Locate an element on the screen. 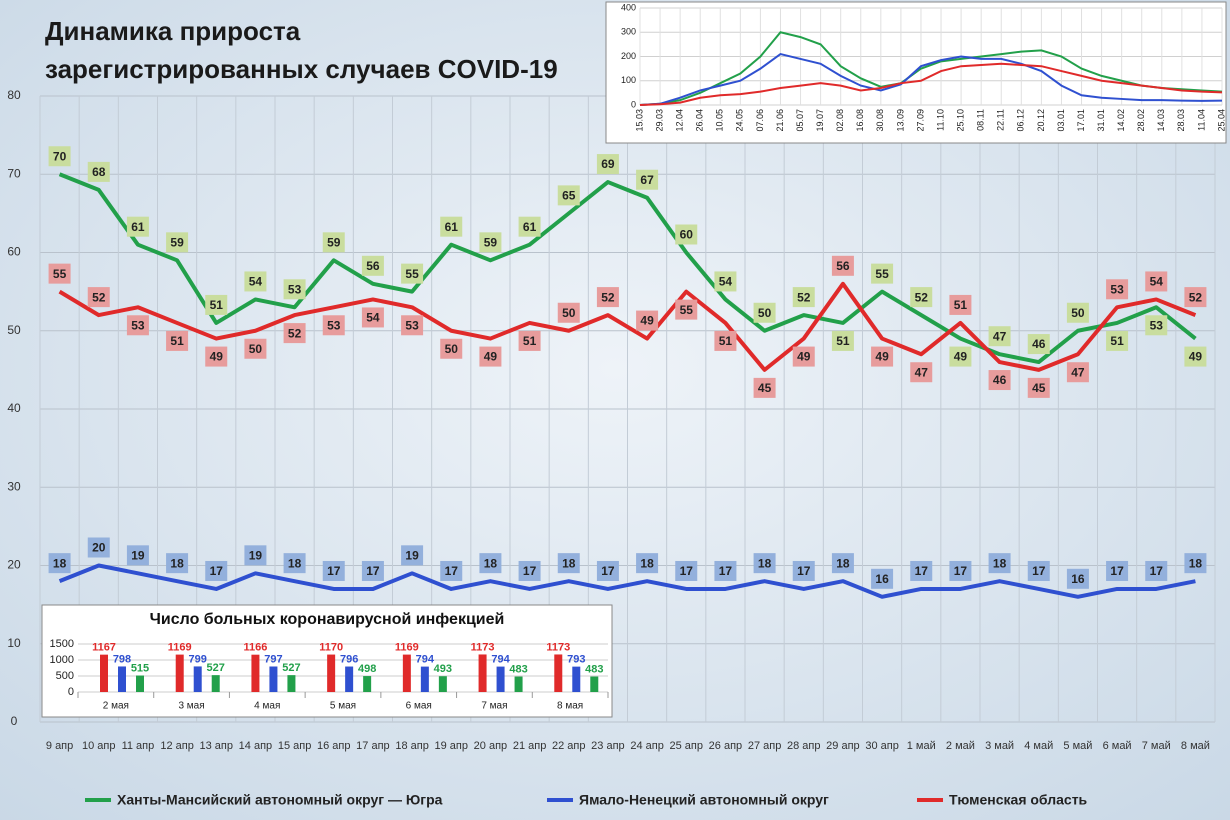  y-tick-label: 10 is located at coordinates (14, 643).